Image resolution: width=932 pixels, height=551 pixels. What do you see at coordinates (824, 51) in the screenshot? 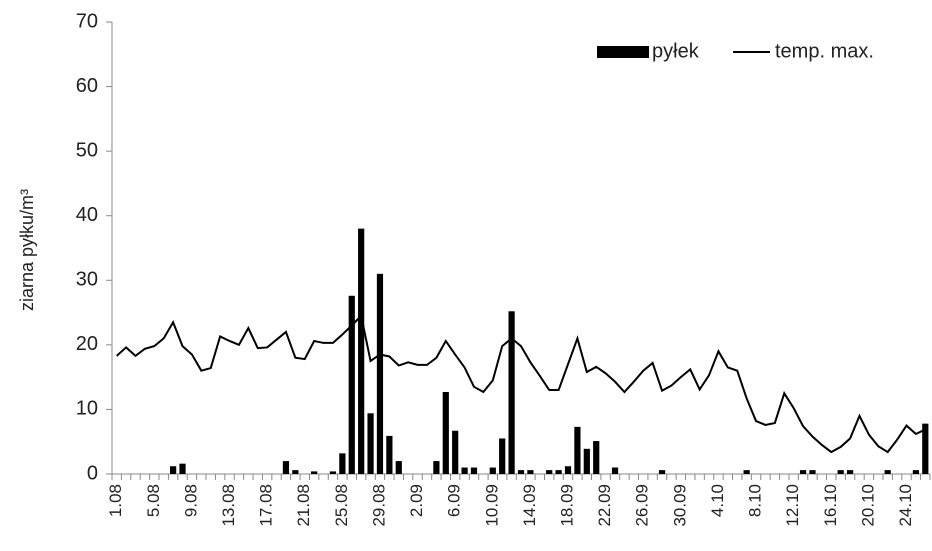
I see `legend-label: temp. max.` at bounding box center [824, 51].